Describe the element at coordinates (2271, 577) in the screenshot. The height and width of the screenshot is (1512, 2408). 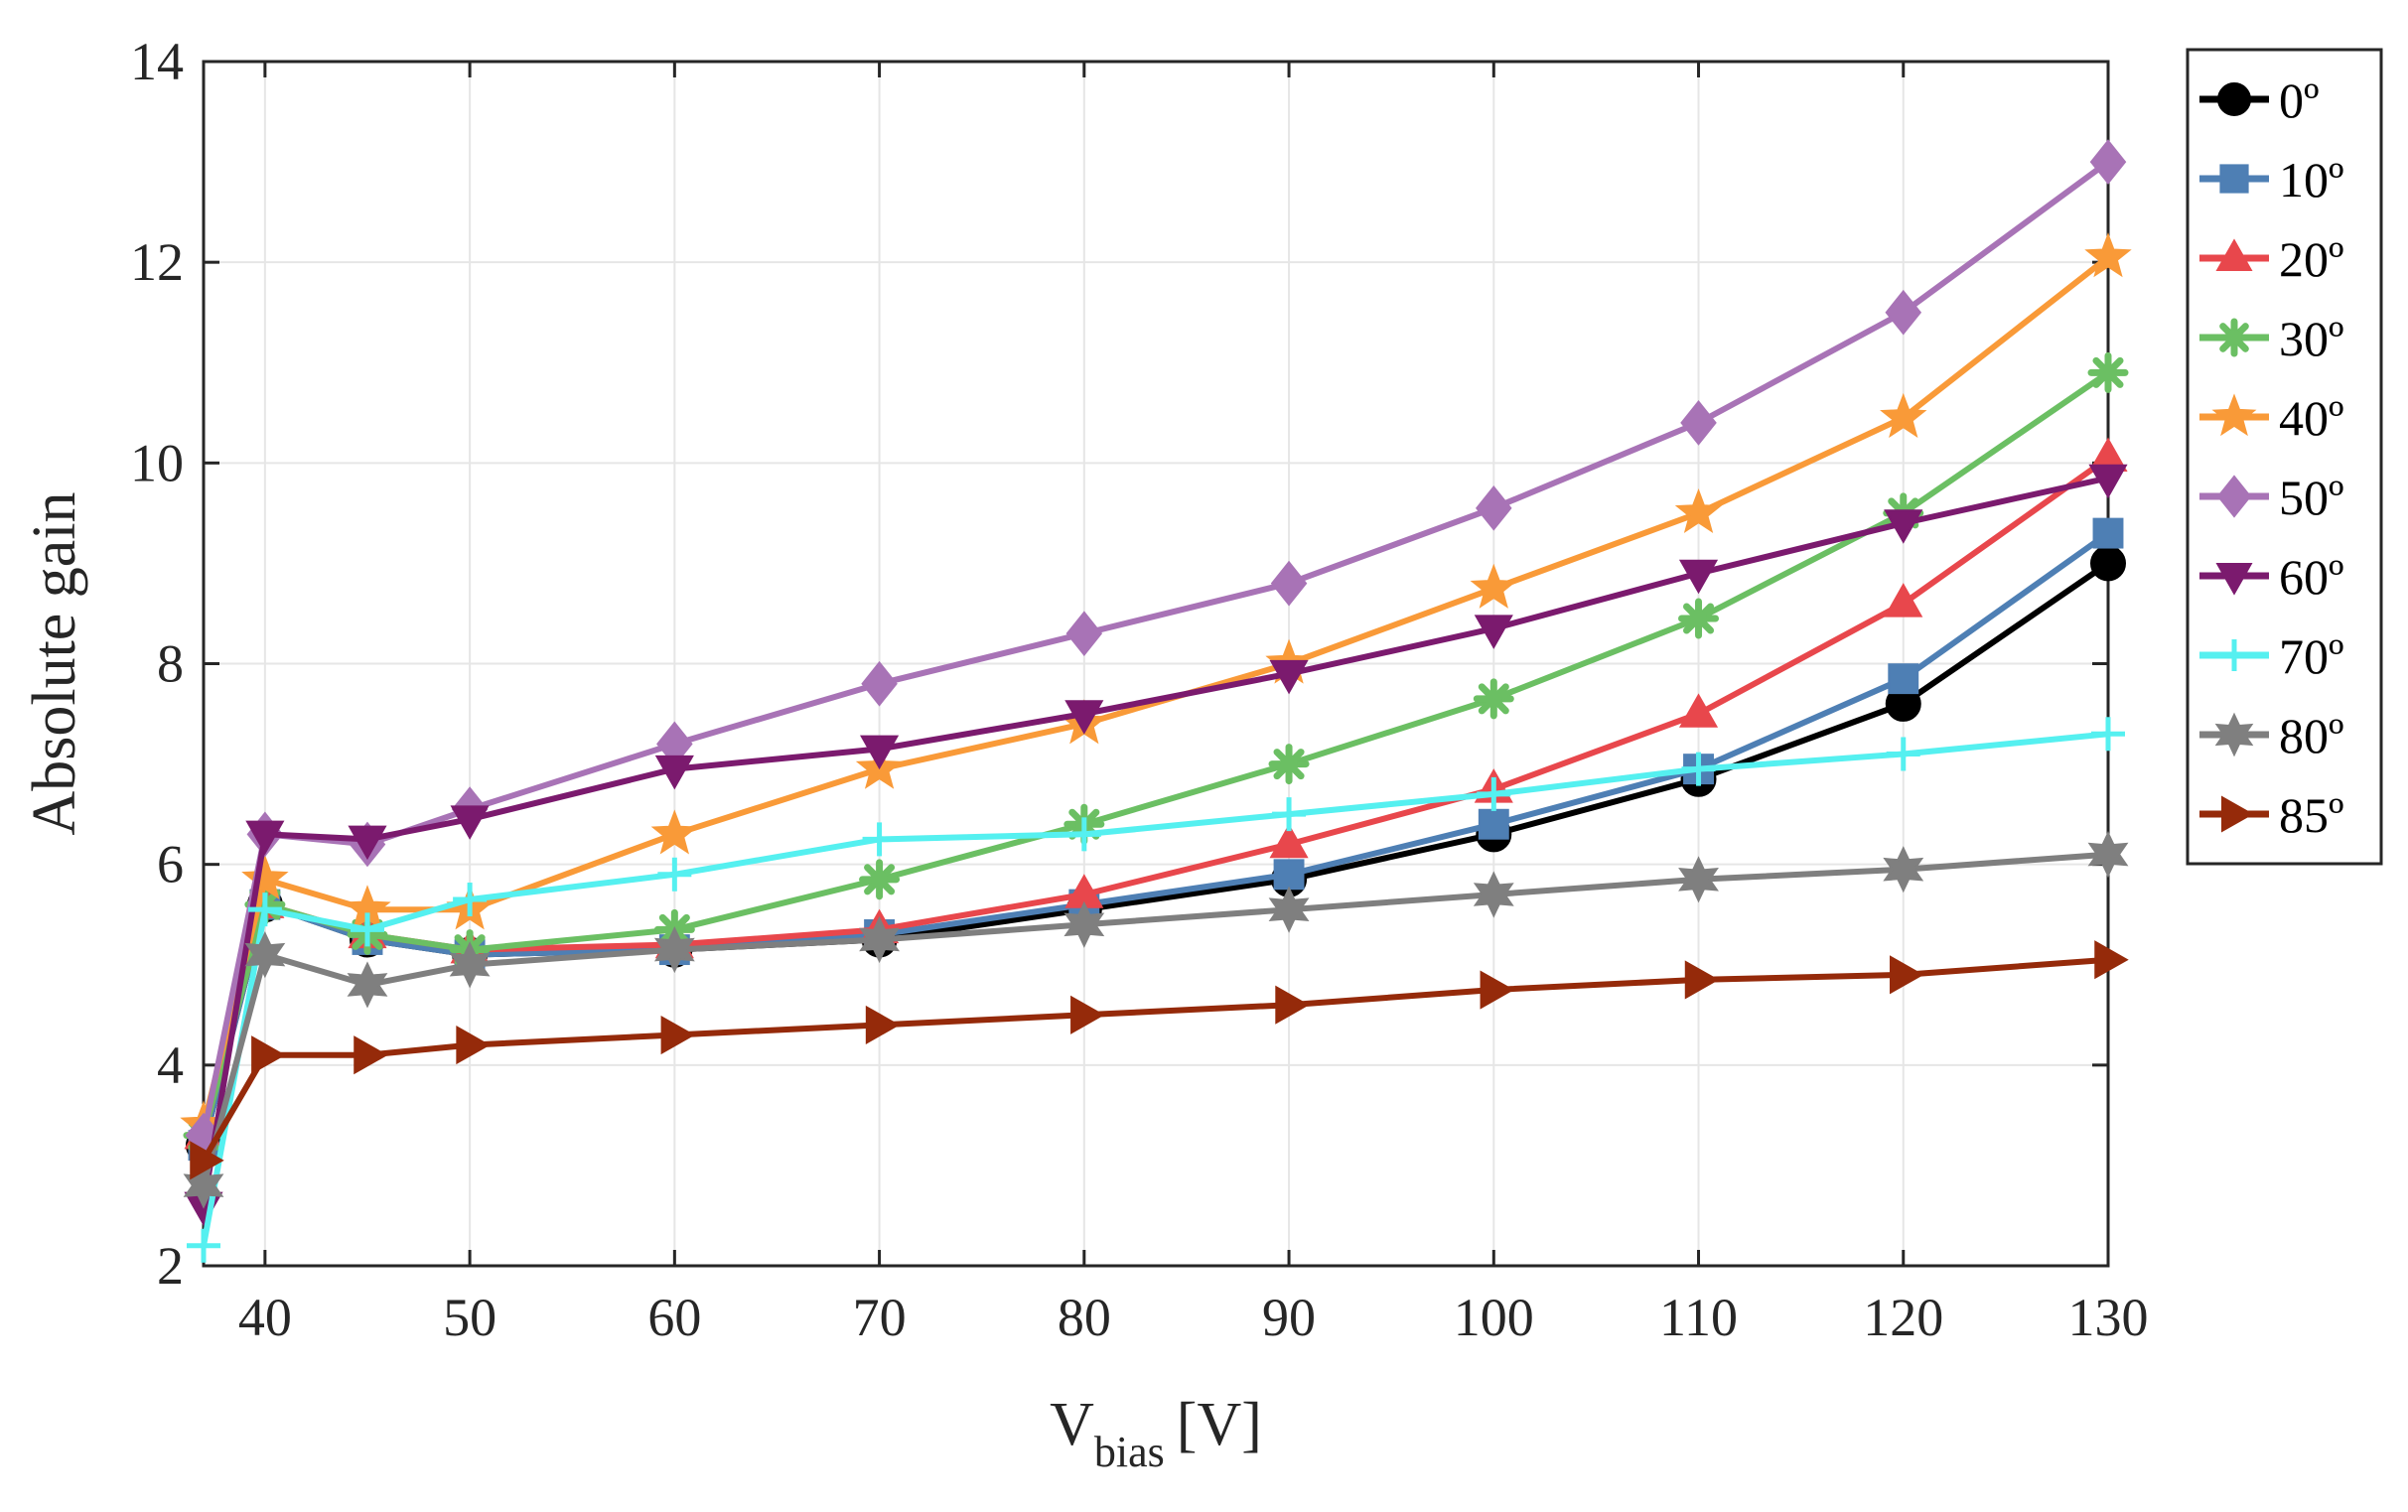
I see `legend-item: 60º` at that location.